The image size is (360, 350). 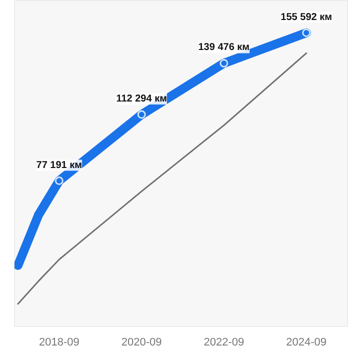 What do you see at coordinates (306, 17) in the screenshot?
I see `data-label: 155 592 км` at bounding box center [306, 17].